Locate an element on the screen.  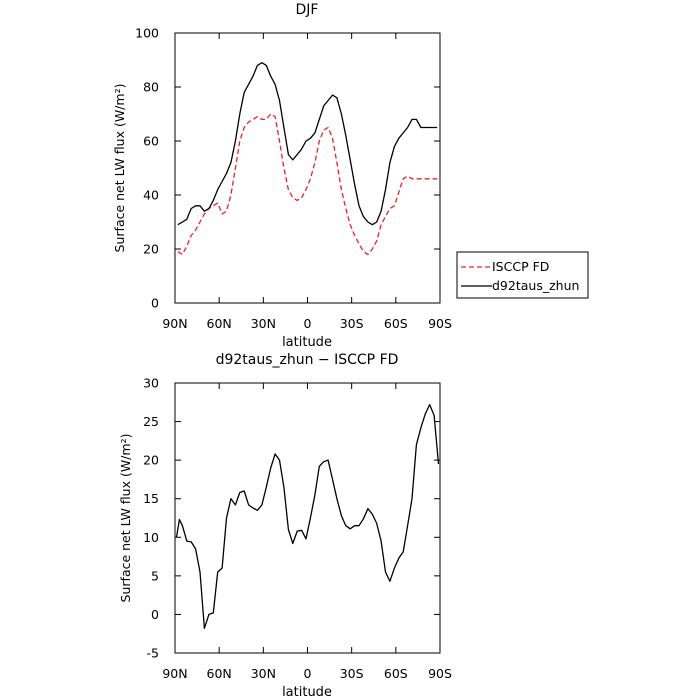
y-tick-label: 100 is located at coordinates (147, 33).